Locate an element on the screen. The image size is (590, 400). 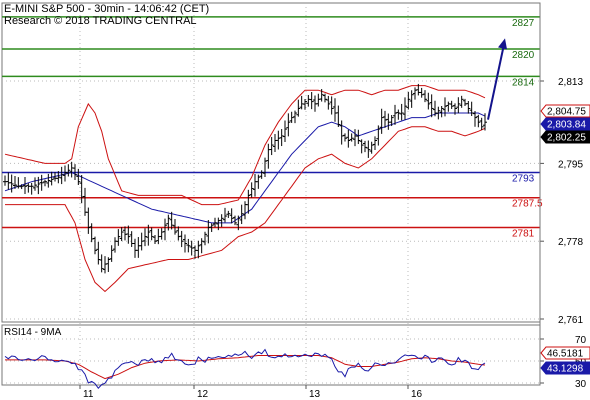
y-tick-label: 2,813 is located at coordinates (570, 82).